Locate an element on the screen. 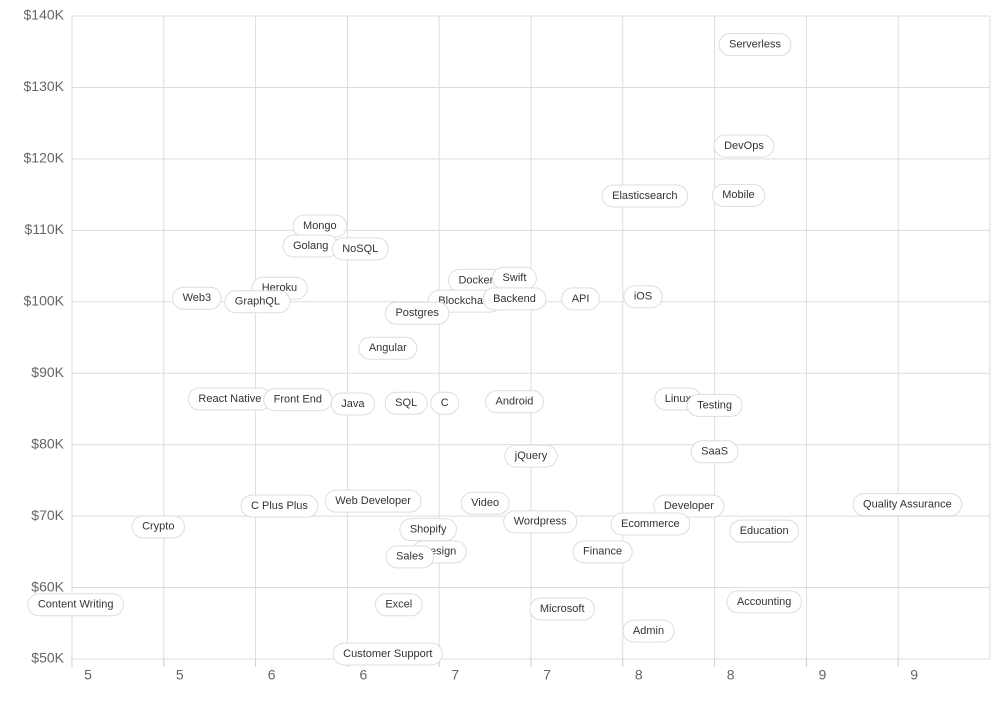 Image resolution: width=1000 pixels, height=706 pixels. point-label: Quality Assurance is located at coordinates (907, 505).